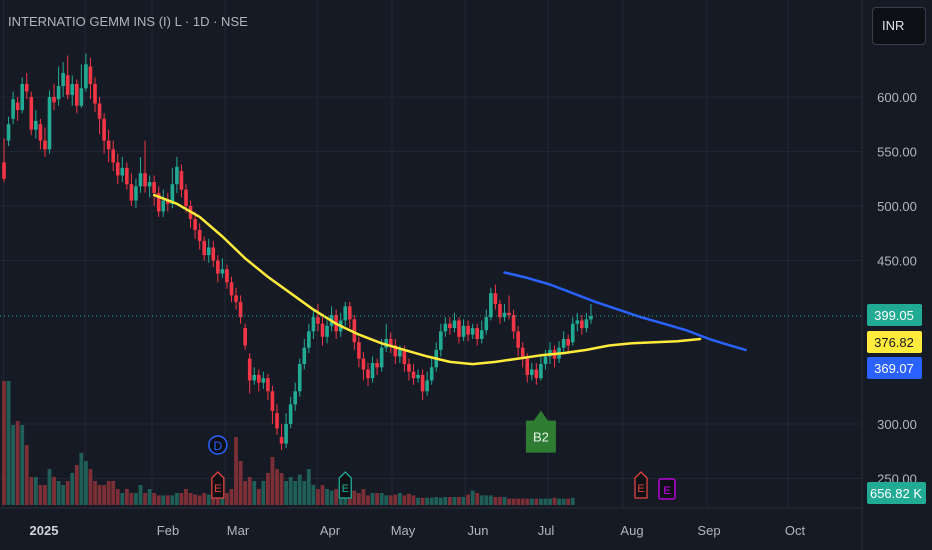  I want to click on time-tick-label: May, so click(403, 530).